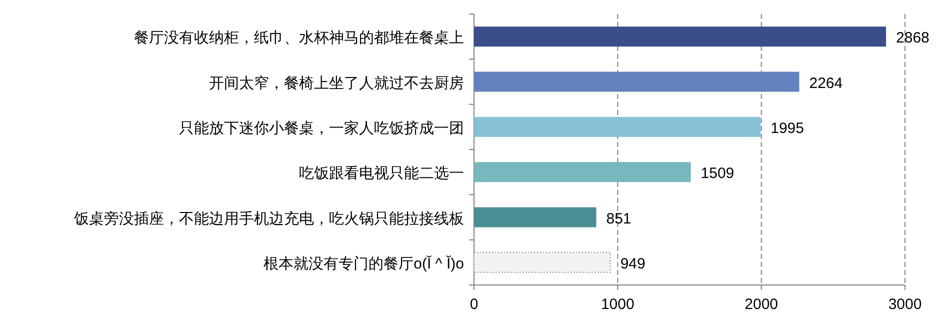  Describe the element at coordinates (717, 173) in the screenshot. I see `data-label: 1509` at that location.